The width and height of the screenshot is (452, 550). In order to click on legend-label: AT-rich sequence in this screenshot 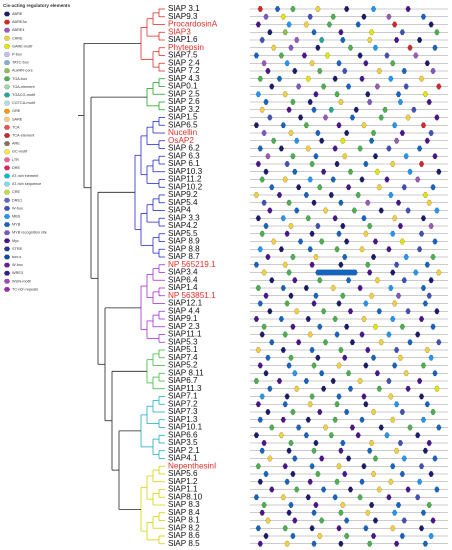, I will do `click(26, 184)`.